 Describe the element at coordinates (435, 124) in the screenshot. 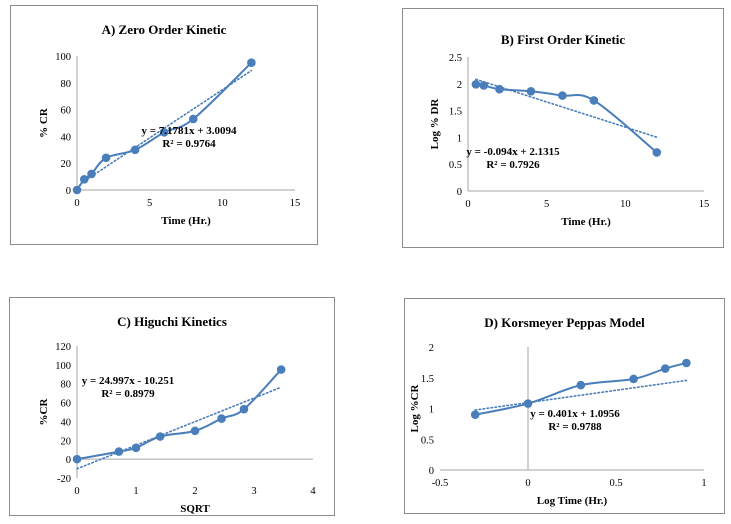

I see `y-axis-title: Log % DR` at that location.